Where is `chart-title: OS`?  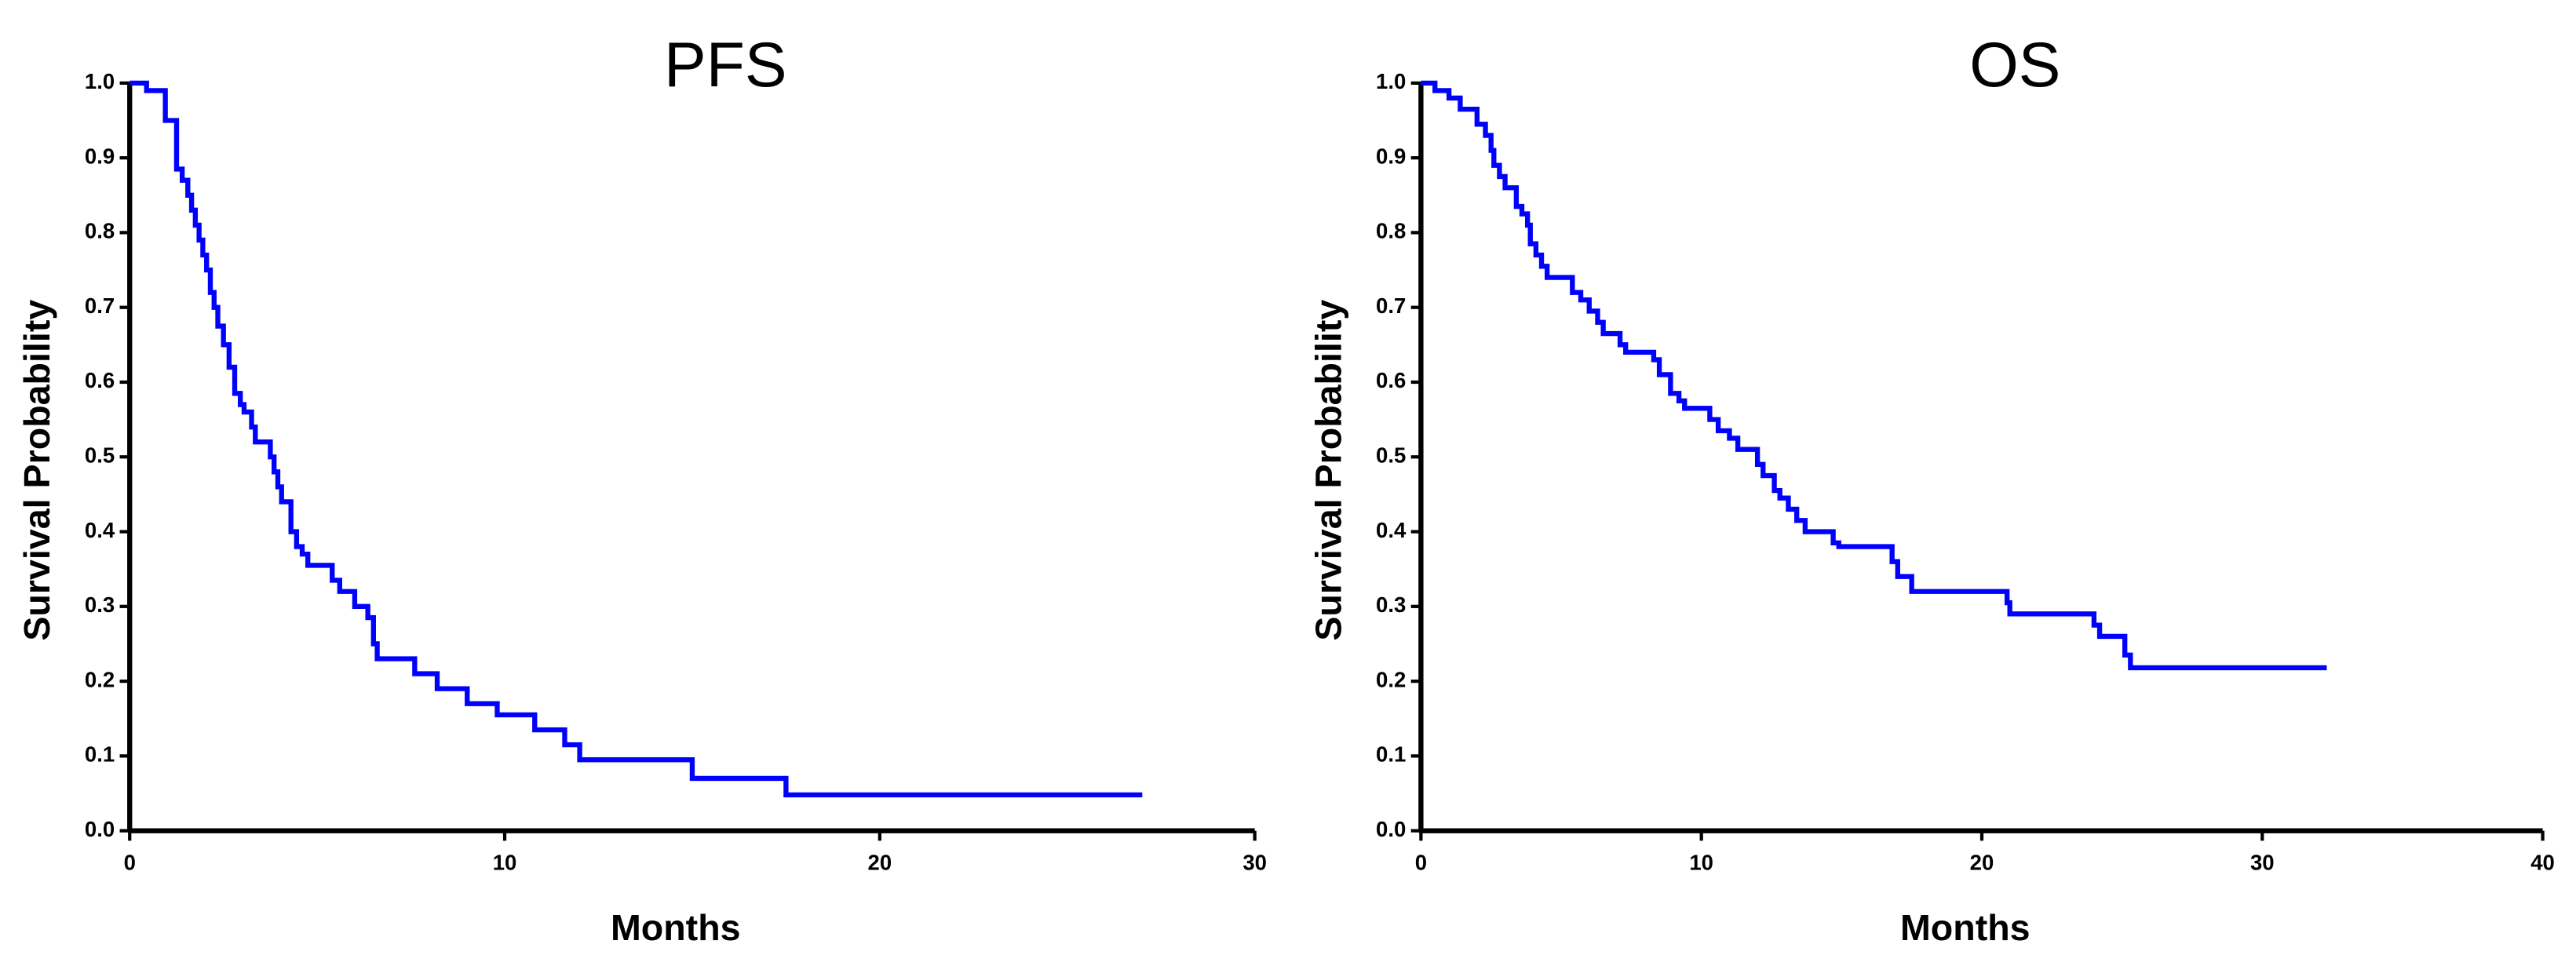 chart-title: OS is located at coordinates (2015, 65).